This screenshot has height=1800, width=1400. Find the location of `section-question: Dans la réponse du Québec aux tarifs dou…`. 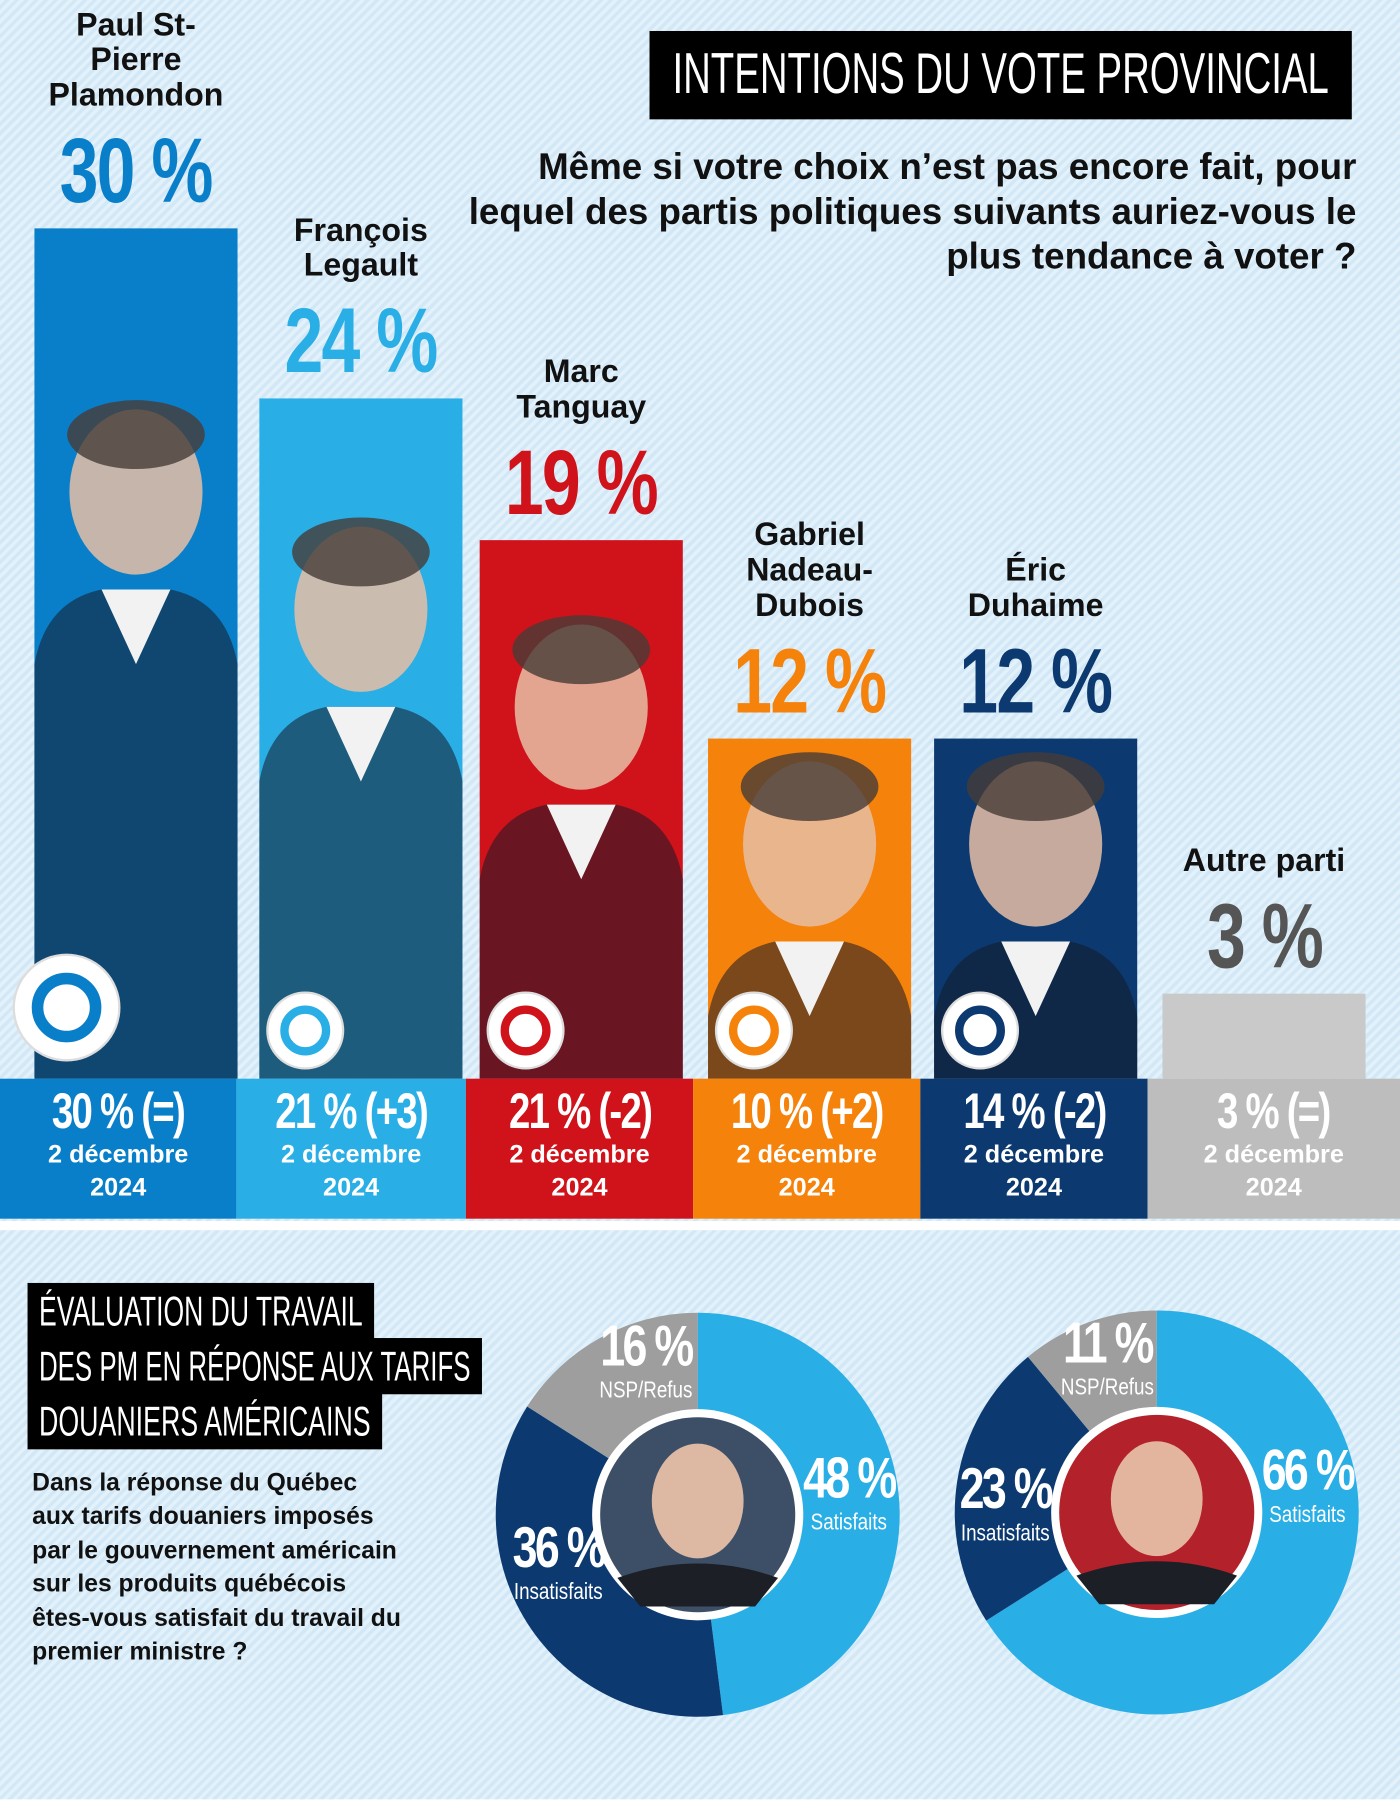

section-question: Dans la réponse du Québec aux tarifs dou… is located at coordinates (216, 1567).